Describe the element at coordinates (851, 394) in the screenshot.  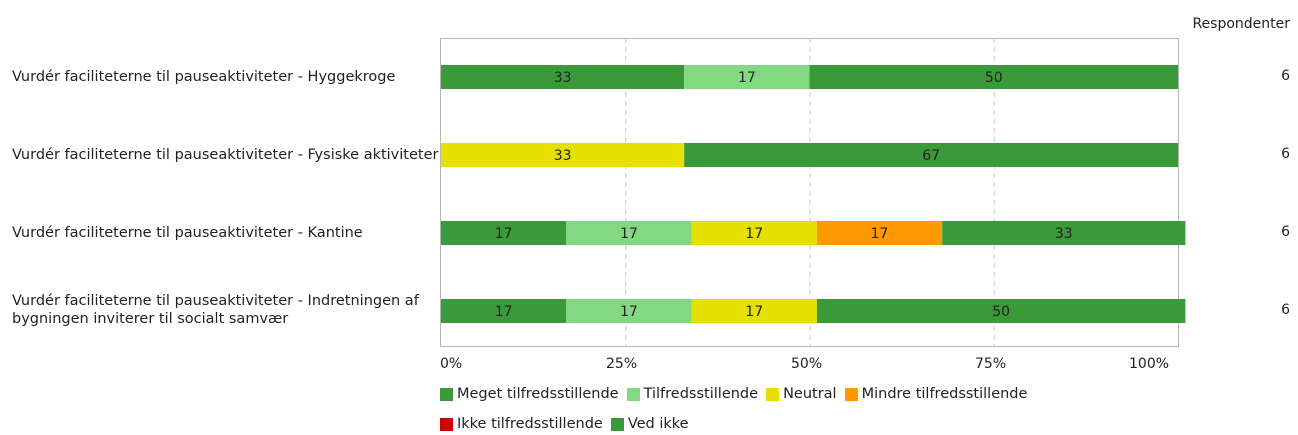
I see `legend-swatch-mindre-tilfredsstillende` at that location.